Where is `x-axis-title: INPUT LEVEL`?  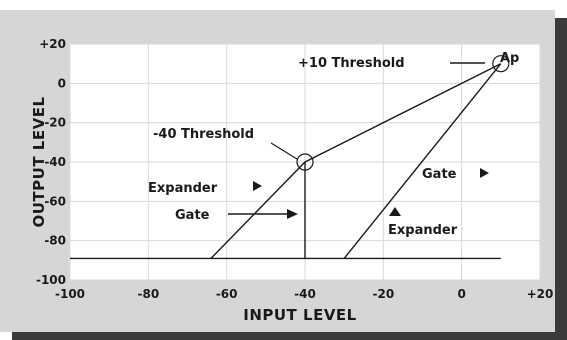 x-axis-title: INPUT LEVEL is located at coordinates (299, 315).